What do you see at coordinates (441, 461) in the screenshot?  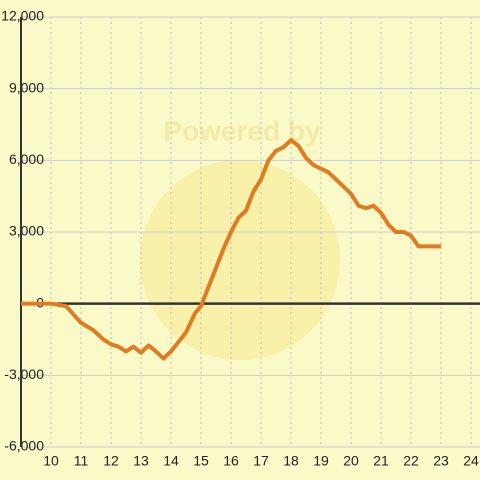 I see `x-tick-label: 23` at bounding box center [441, 461].